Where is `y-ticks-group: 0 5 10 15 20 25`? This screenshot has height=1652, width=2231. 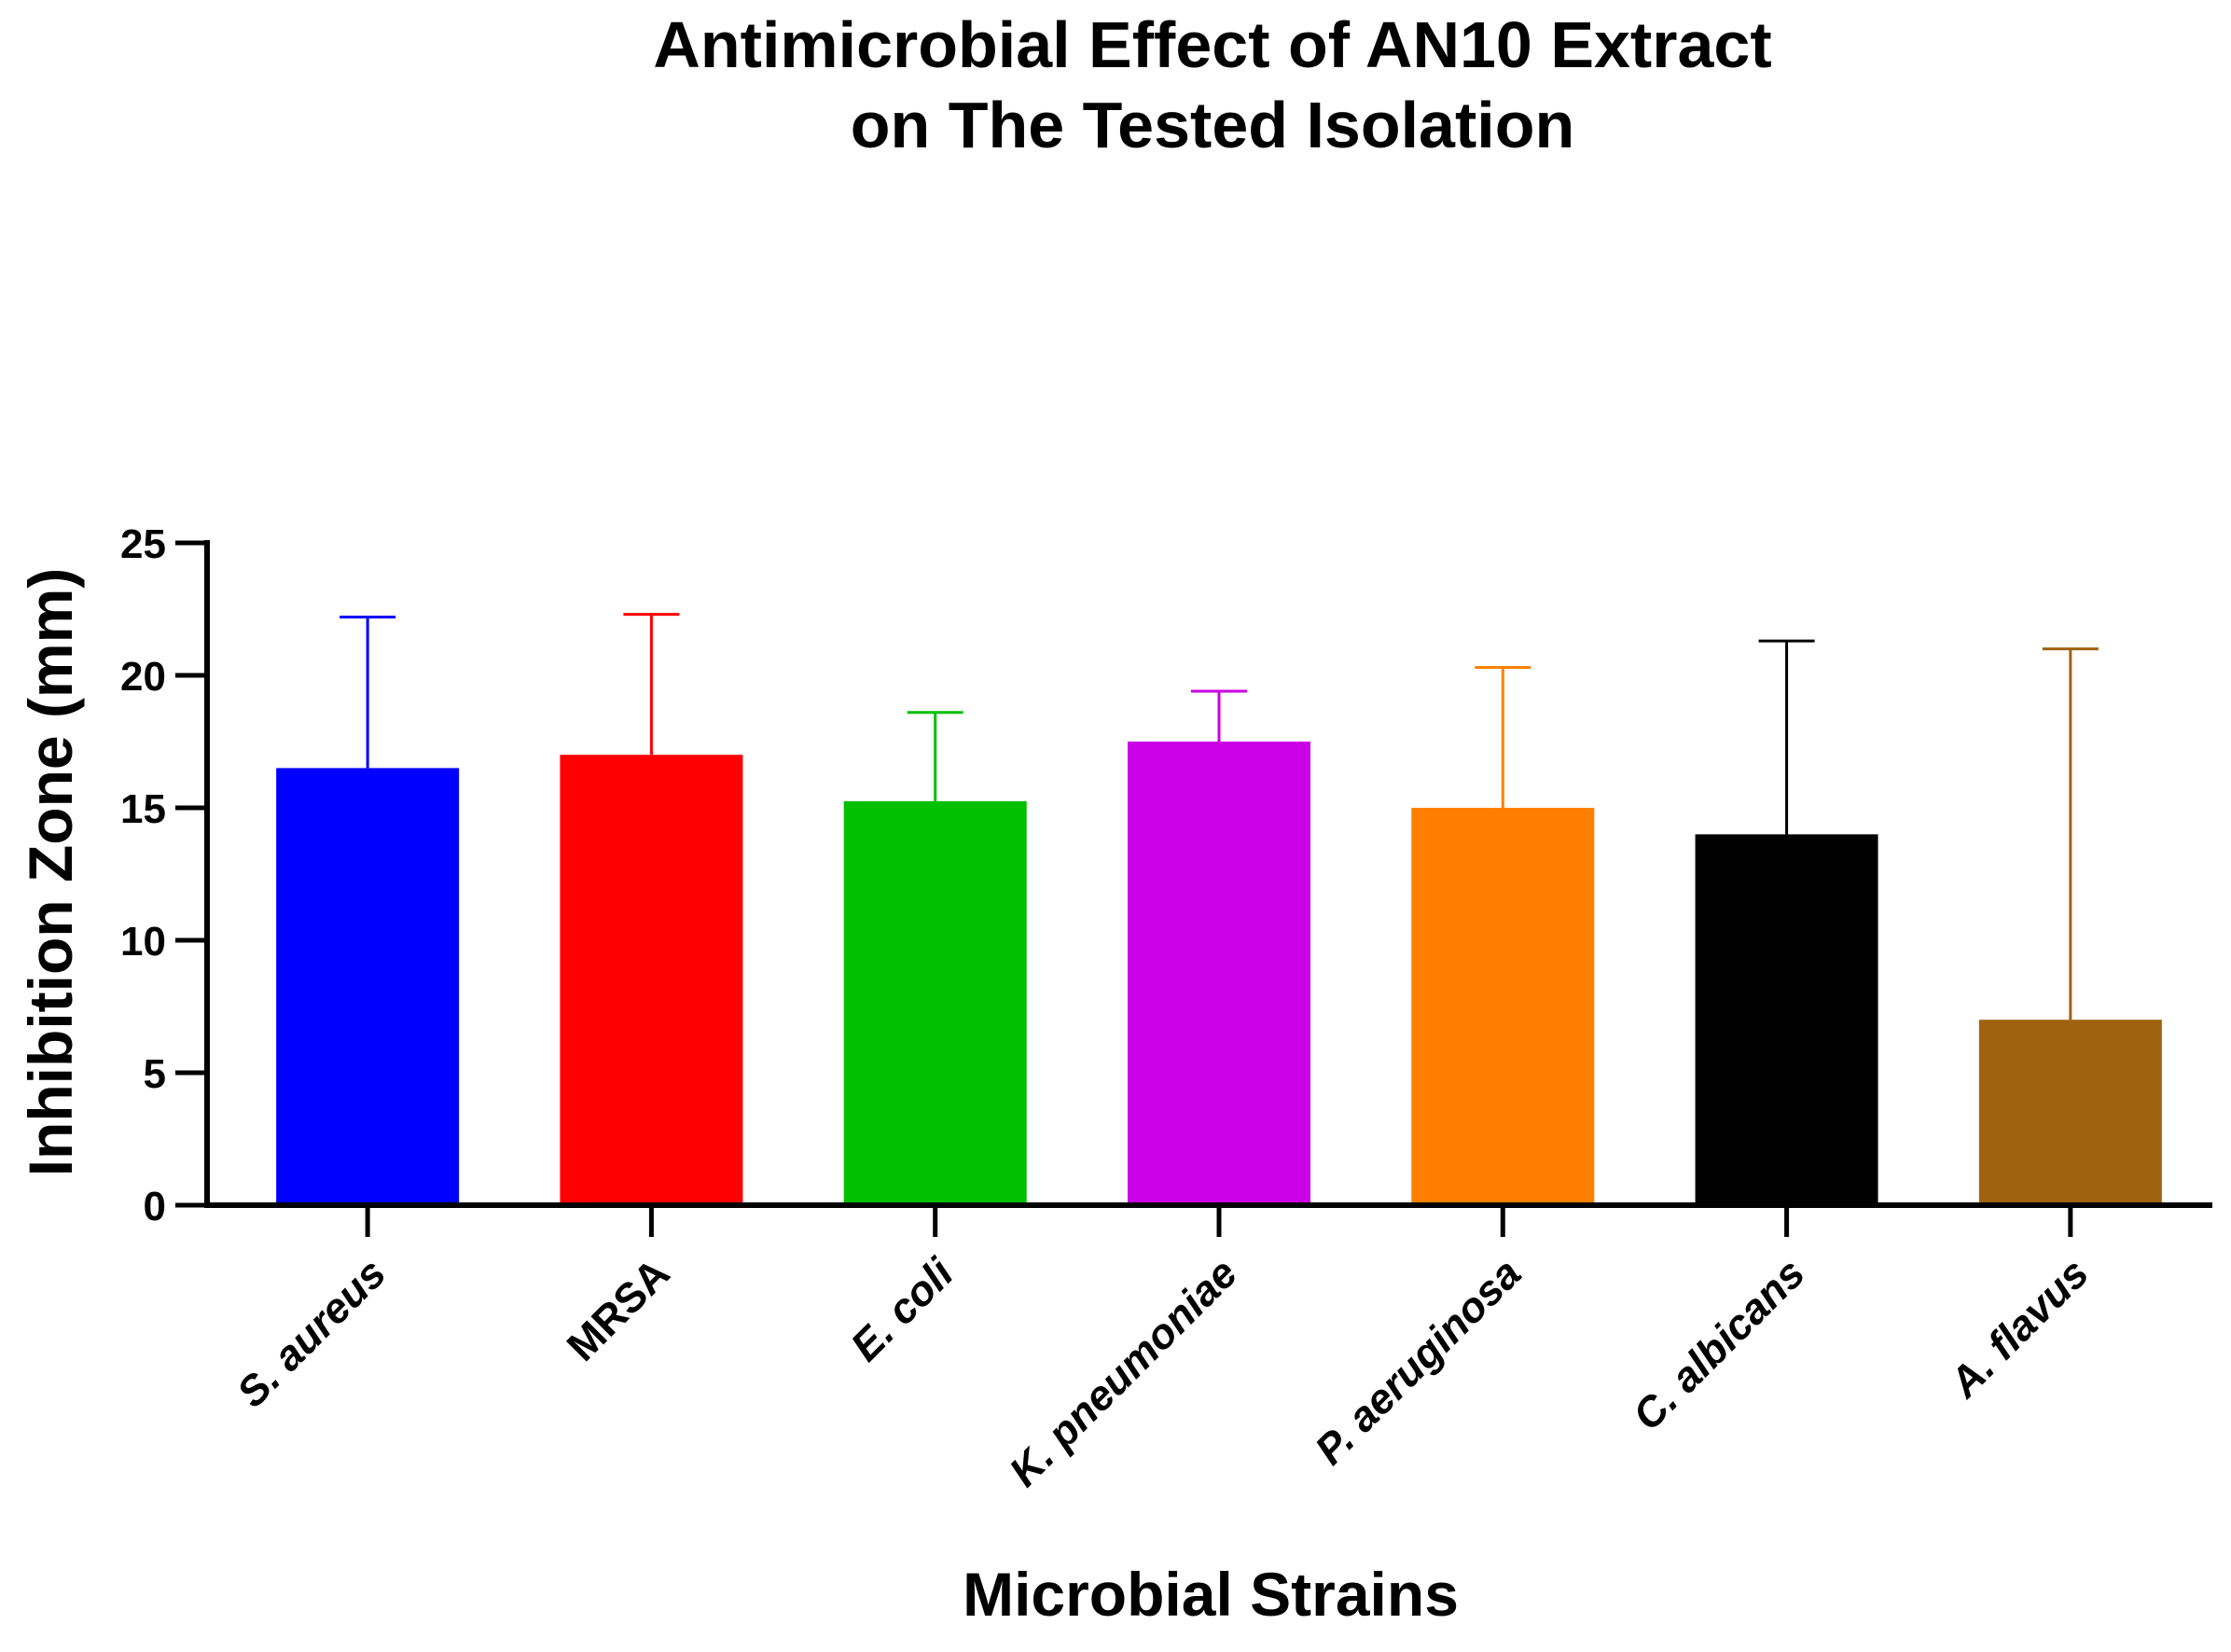
y-ticks-group: 0 5 10 15 20 25 is located at coordinates (163, 875).